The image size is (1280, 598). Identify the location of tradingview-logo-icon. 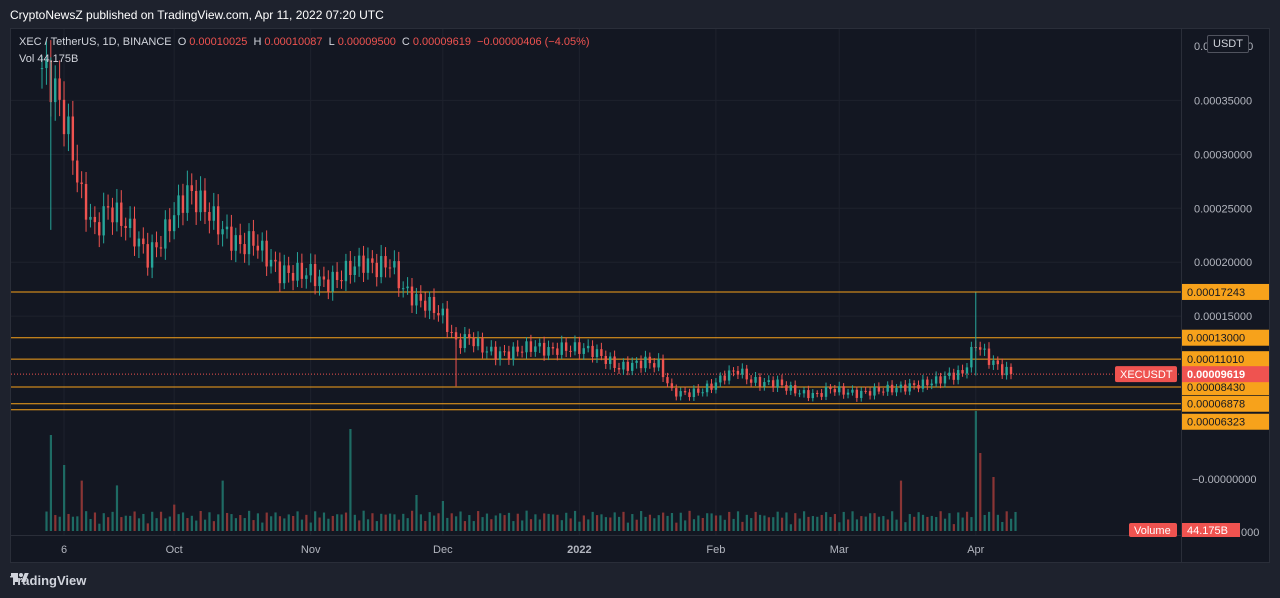
(20, 578).